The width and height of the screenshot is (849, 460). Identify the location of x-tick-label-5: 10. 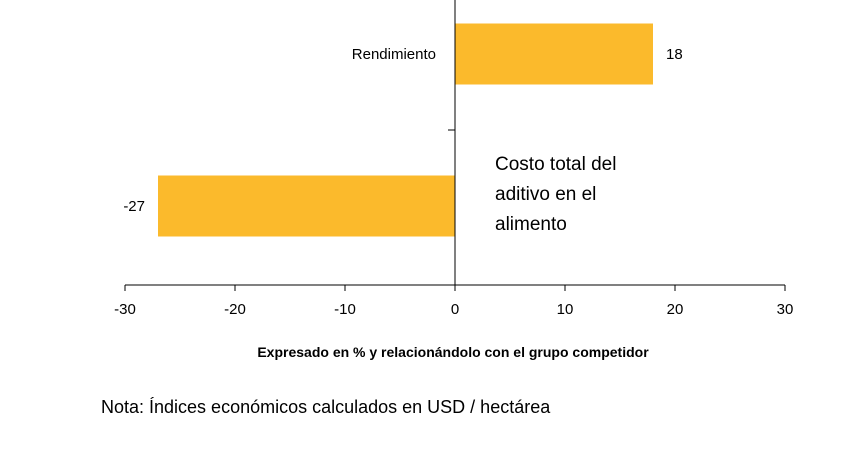
(565, 309).